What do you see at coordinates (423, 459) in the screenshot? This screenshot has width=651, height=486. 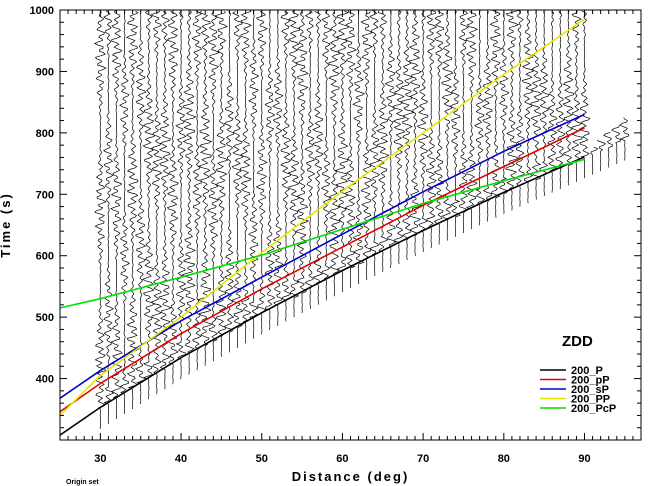 I see `x-tick-label: 70` at bounding box center [423, 459].